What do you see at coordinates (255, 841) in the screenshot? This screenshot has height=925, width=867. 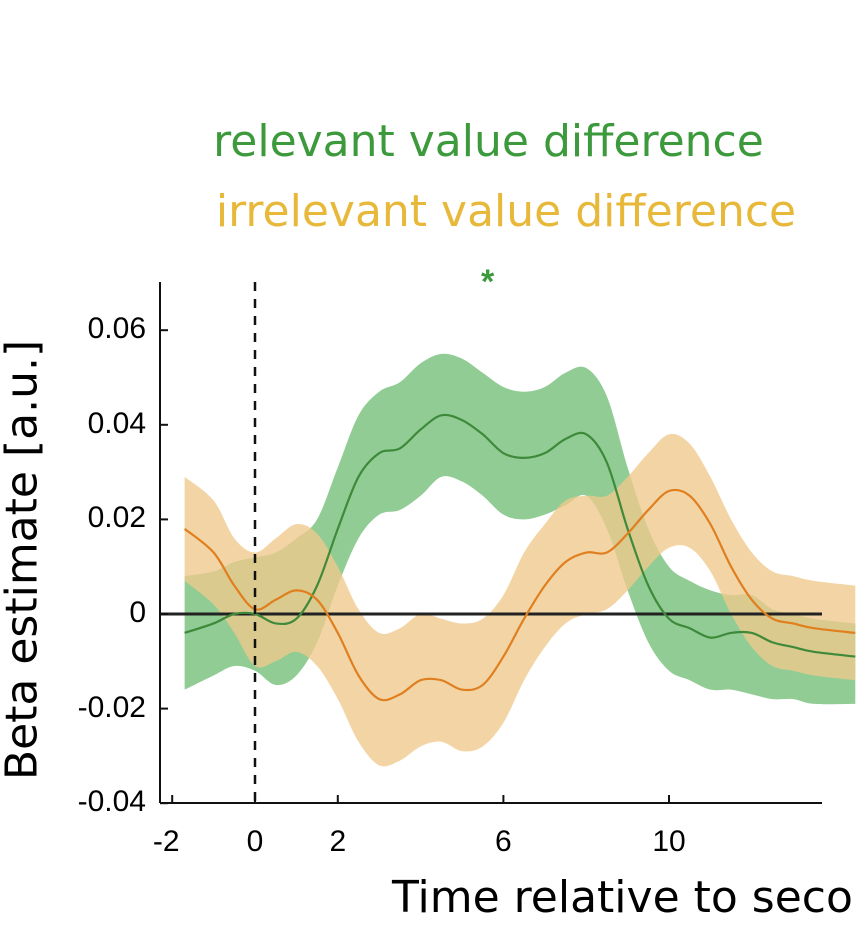 I see `x-tick-label: 0` at bounding box center [255, 841].